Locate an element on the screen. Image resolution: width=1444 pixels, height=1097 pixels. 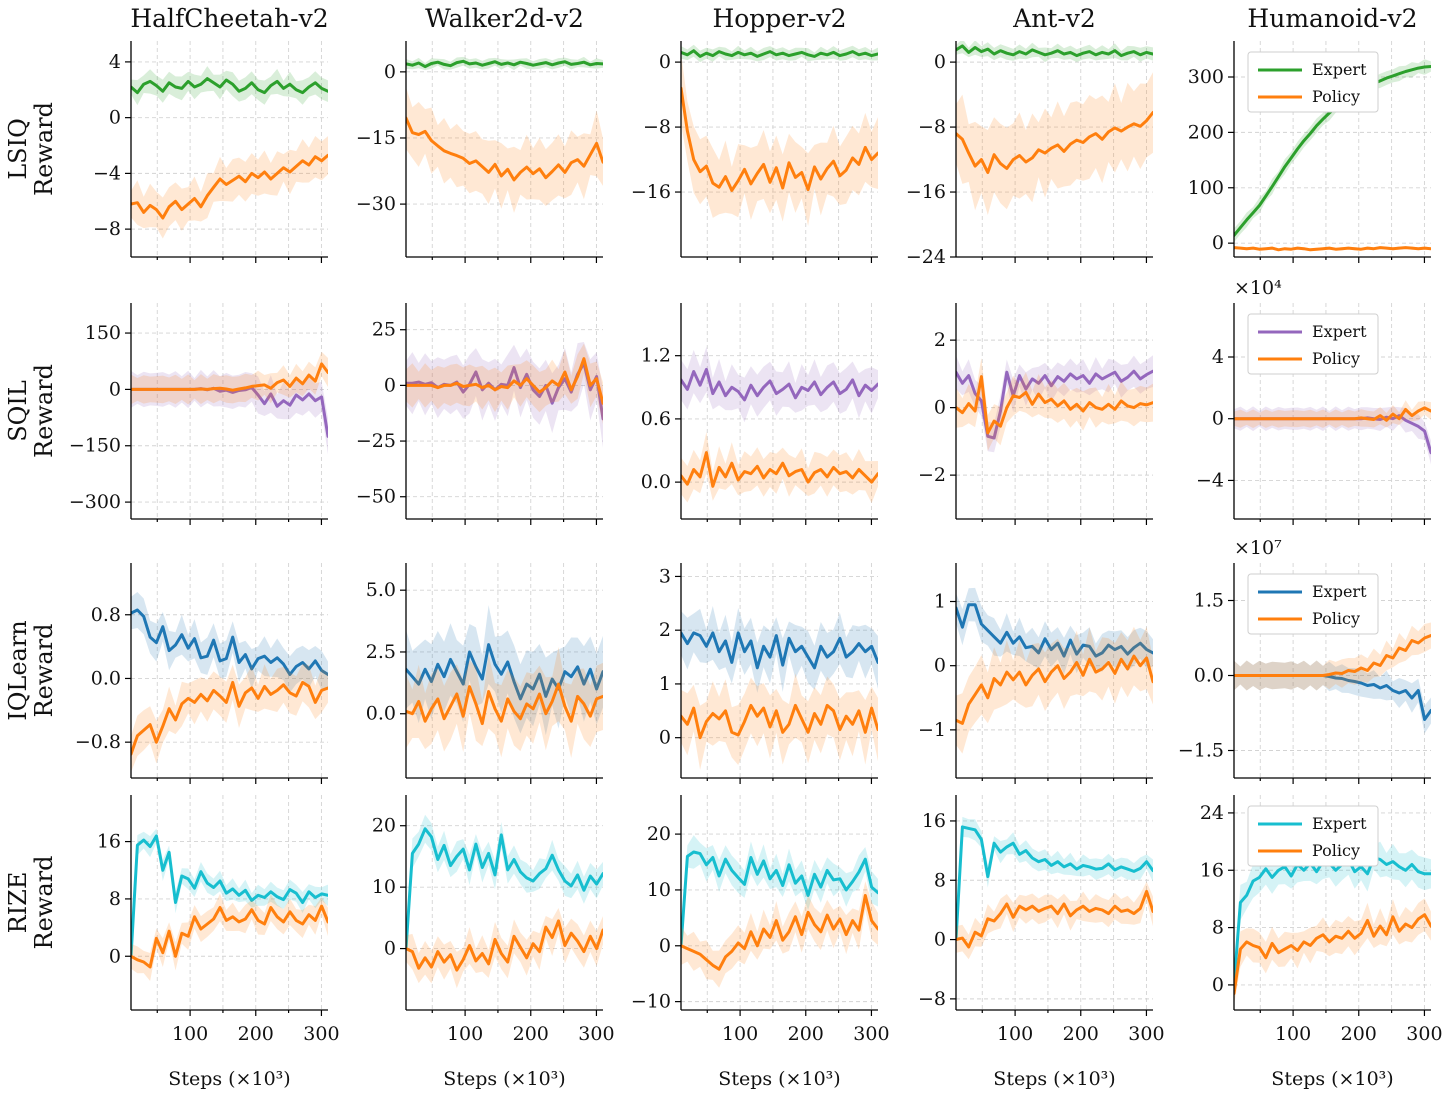
subplot-lsiq-walker2d-v2: 0 −15 −30 is located at coordinates (479, 152).